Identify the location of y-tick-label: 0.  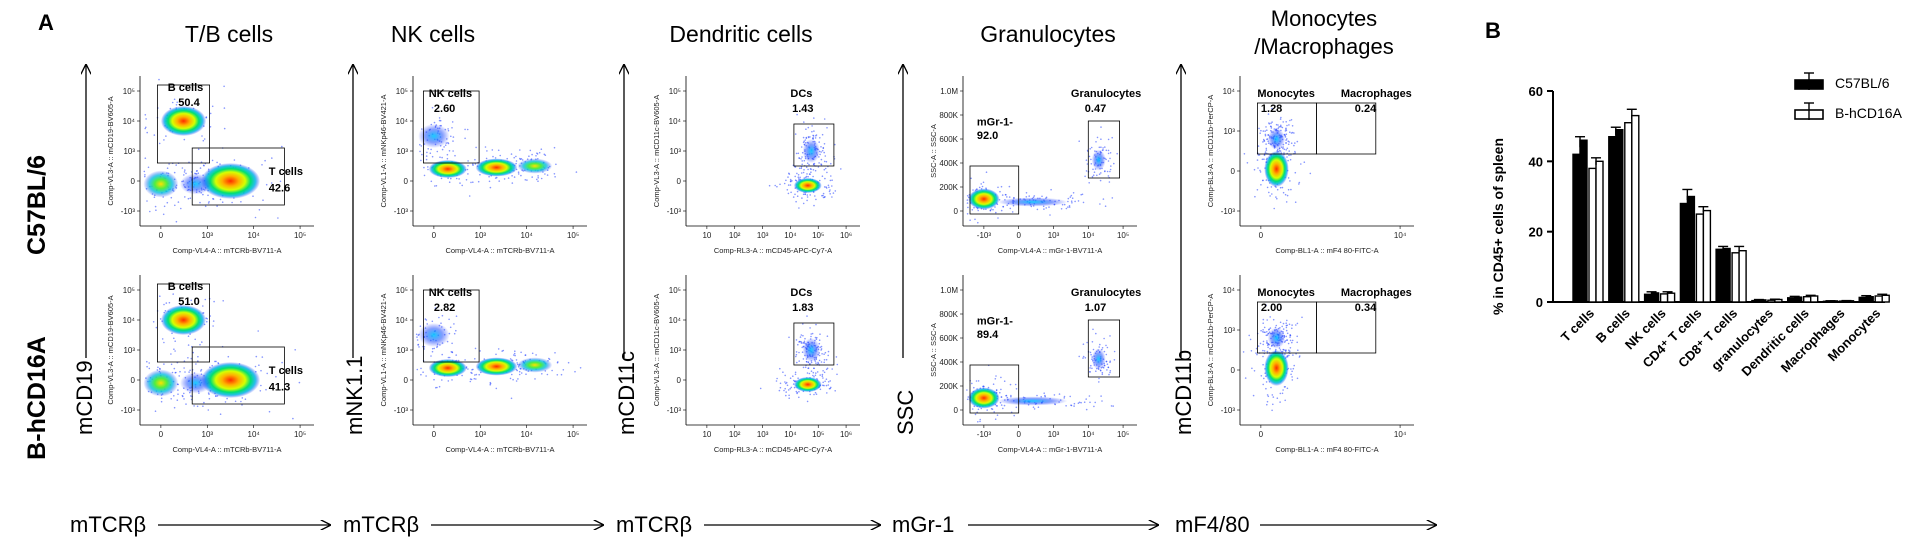
(133, 181).